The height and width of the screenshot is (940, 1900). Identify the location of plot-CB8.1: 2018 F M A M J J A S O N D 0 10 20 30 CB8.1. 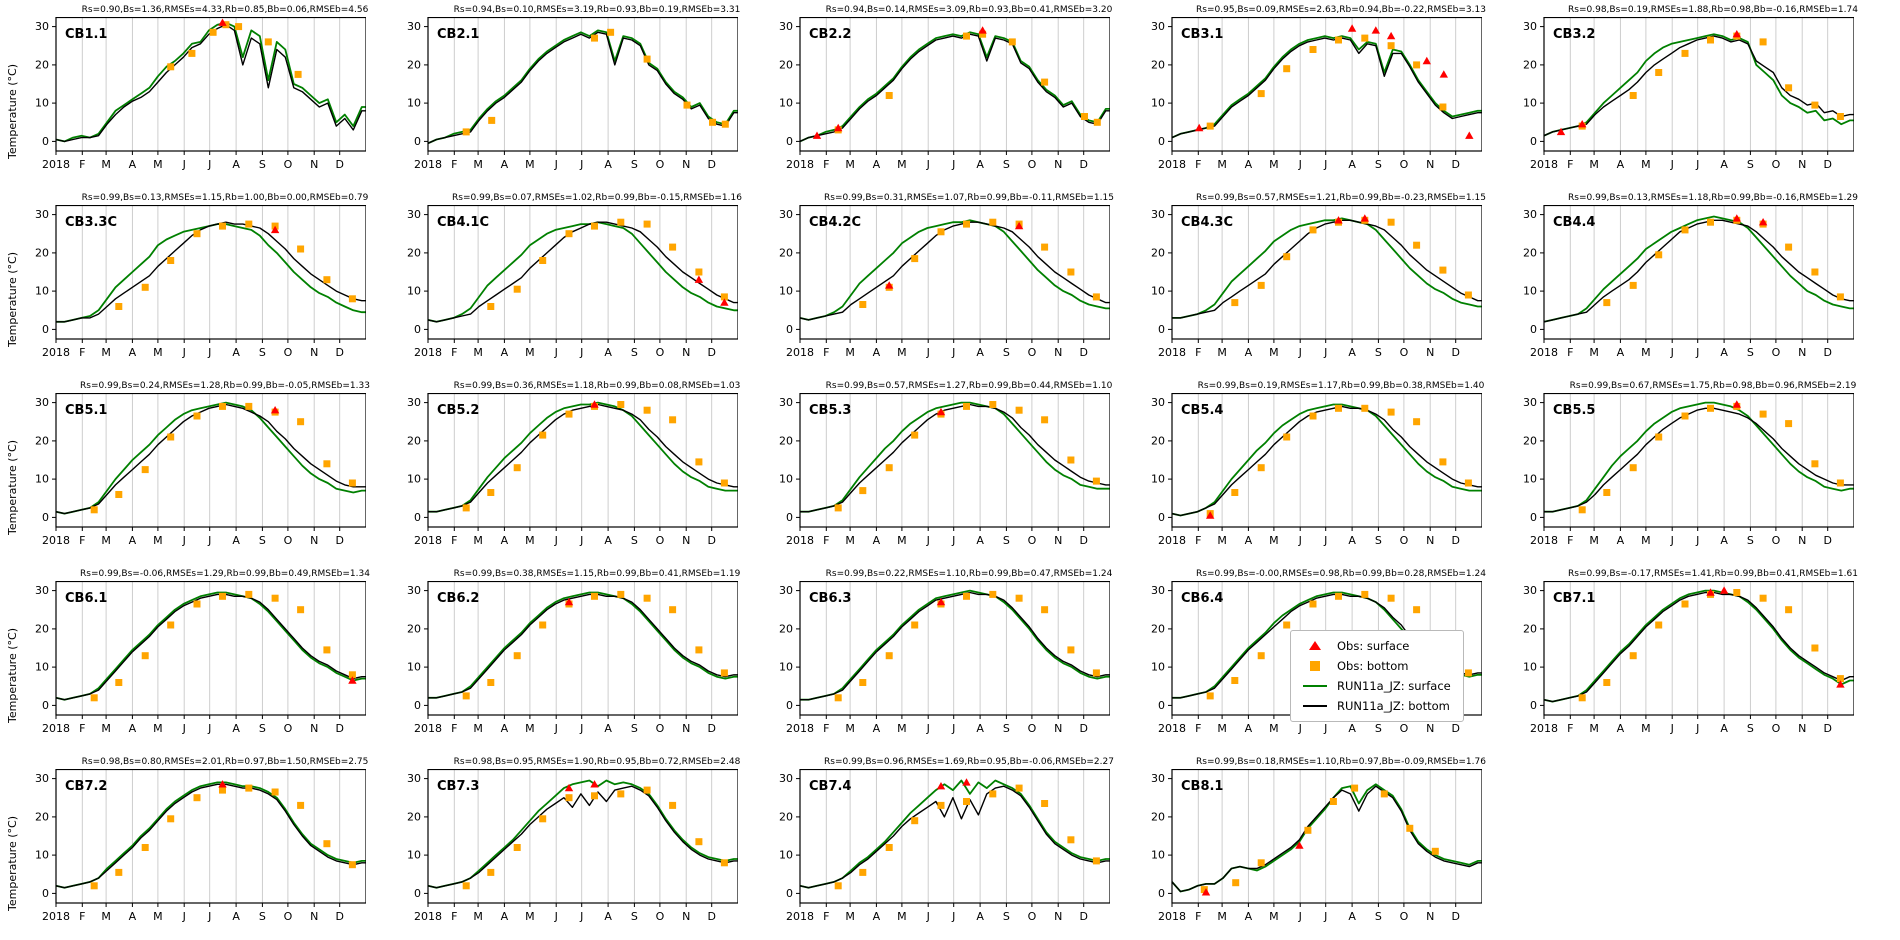
(1317, 845).